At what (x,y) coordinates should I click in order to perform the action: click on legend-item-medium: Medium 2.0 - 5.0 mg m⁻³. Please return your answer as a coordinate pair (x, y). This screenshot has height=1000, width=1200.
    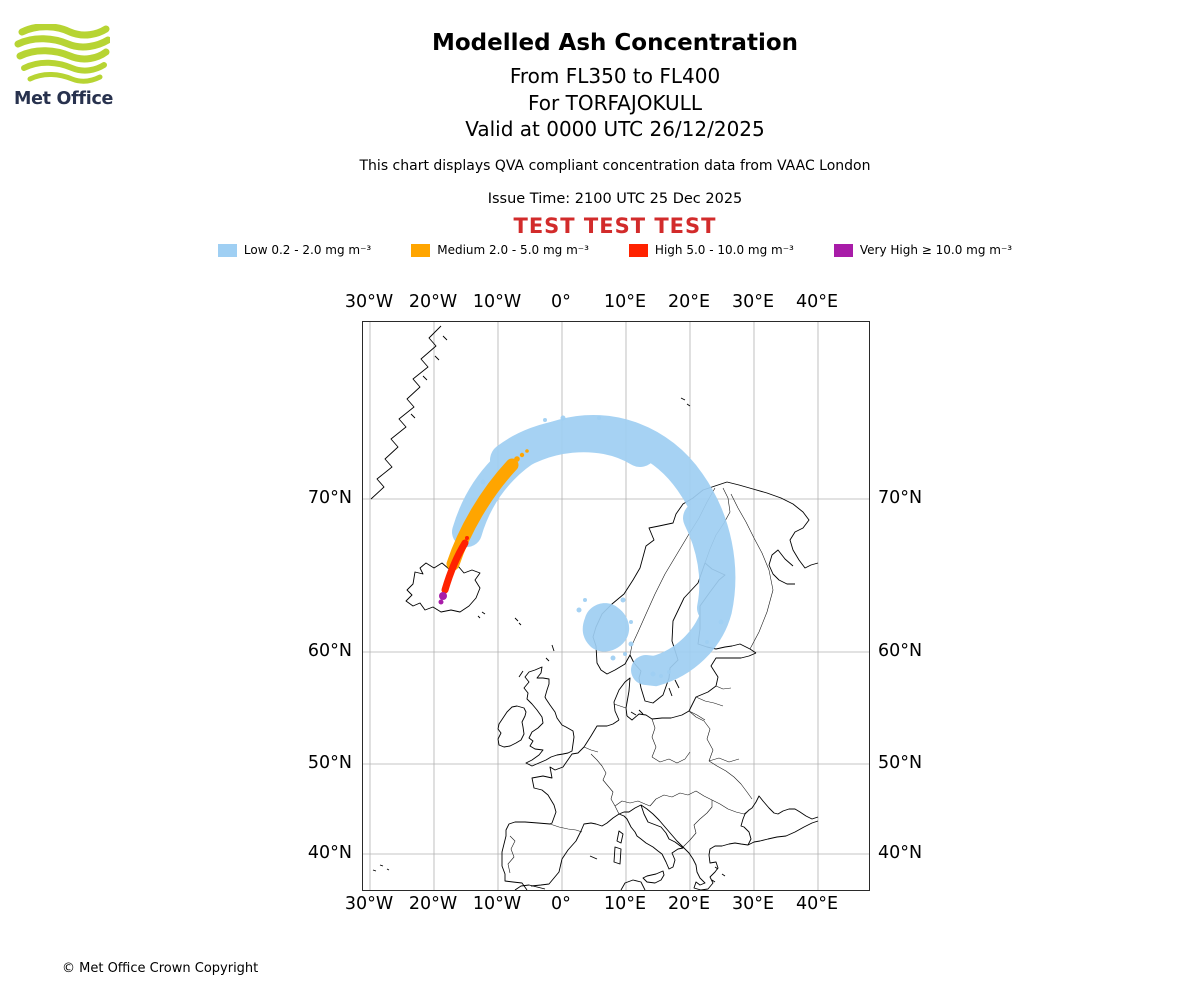
    Looking at the image, I should click on (500, 250).